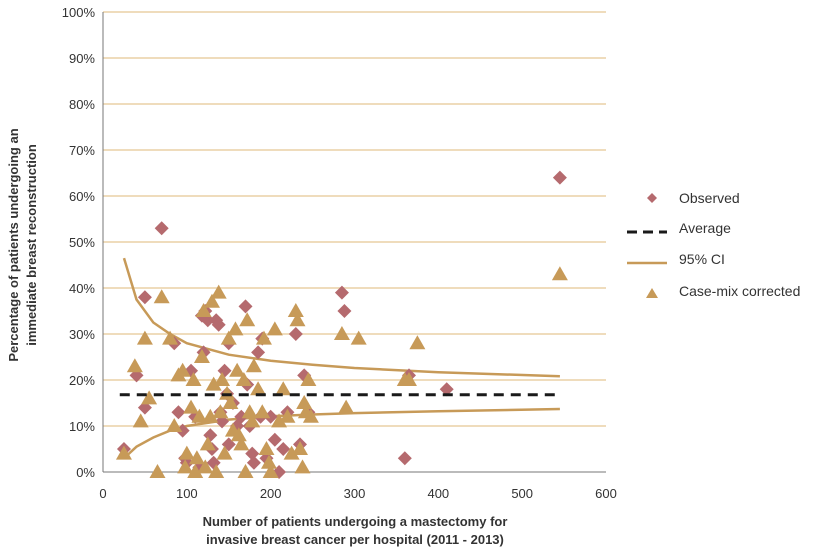 The image size is (817, 552). I want to click on x-tick-label: 600, so click(606, 493).